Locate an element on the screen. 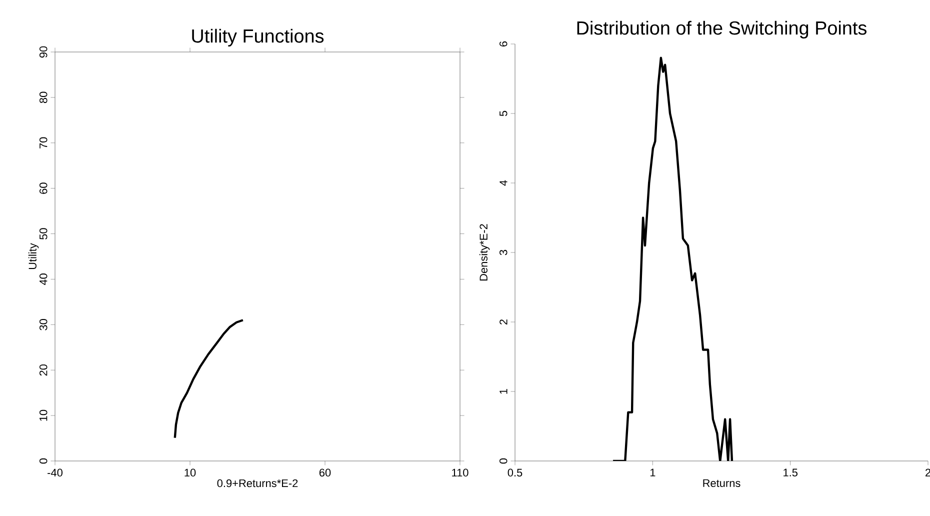 The width and height of the screenshot is (930, 516). y-tick-label: 40 is located at coordinates (43, 280).